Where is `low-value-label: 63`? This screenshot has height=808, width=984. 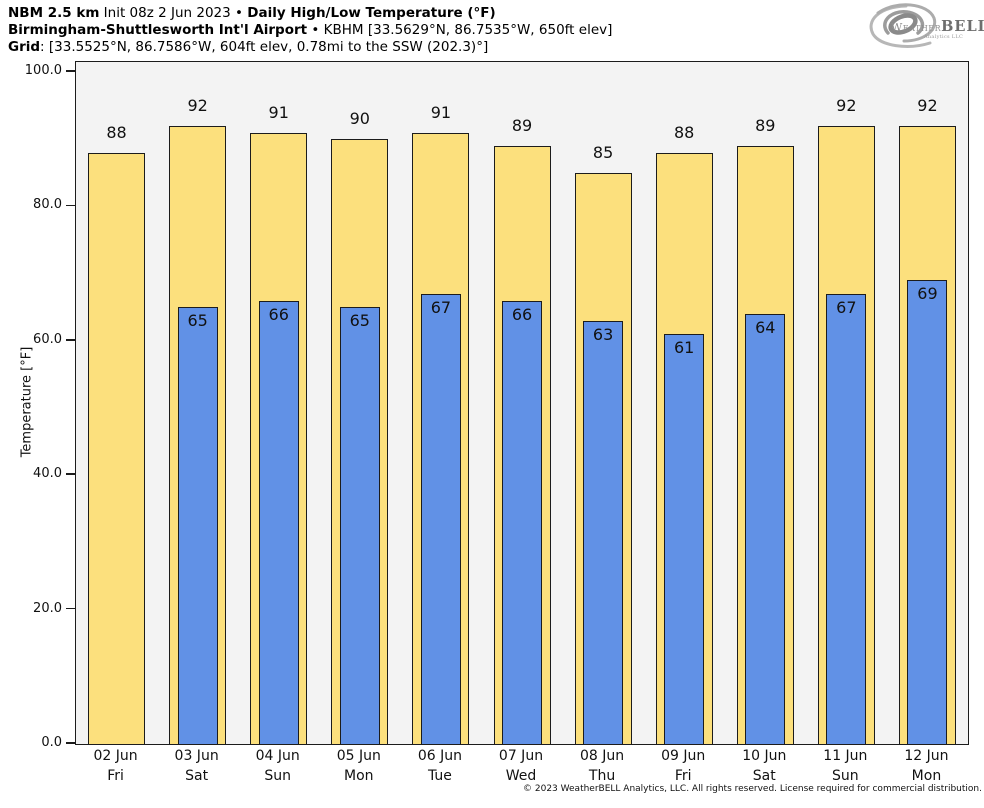
low-value-label: 63 is located at coordinates (603, 334).